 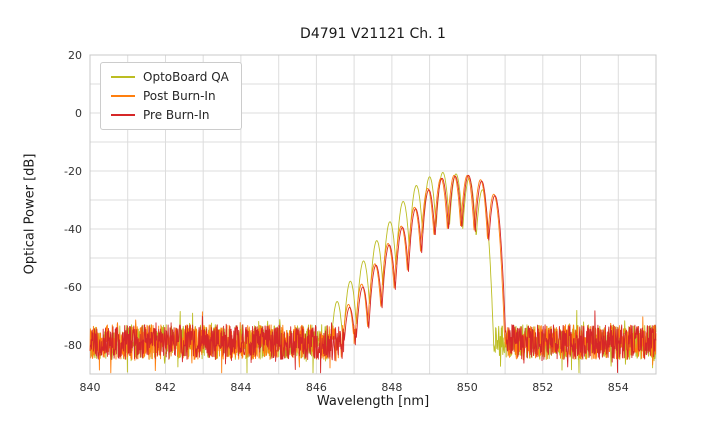 I want to click on svg-text: 848, so click(x=391, y=387).